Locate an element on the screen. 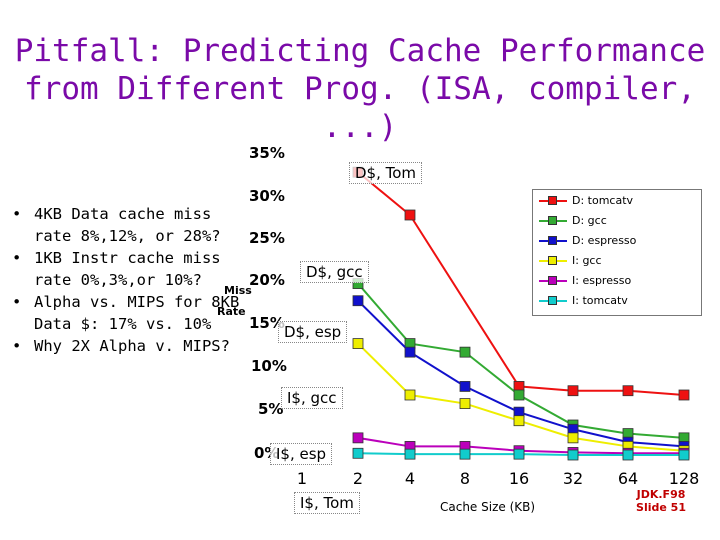 The height and width of the screenshot is (540, 720). title-line-3: ...) is located at coordinates (360, 127).